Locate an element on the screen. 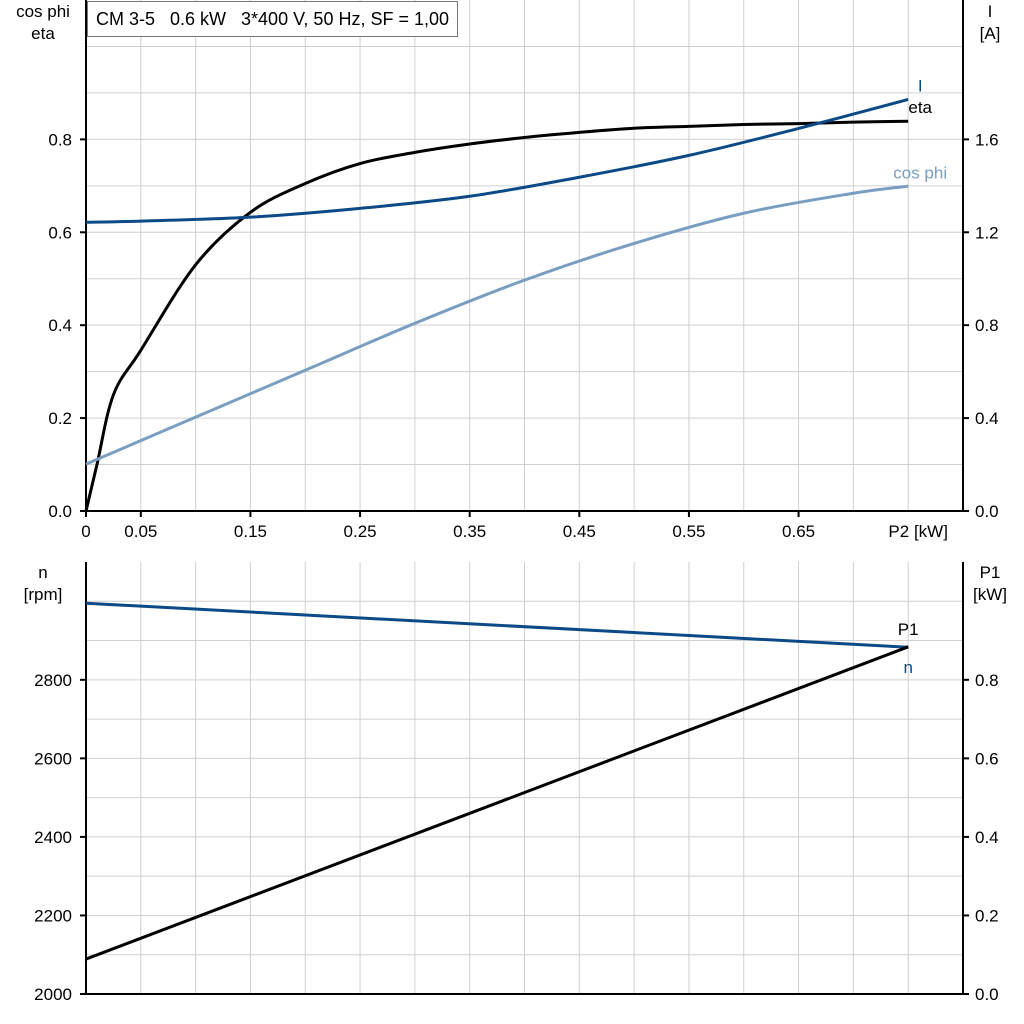  y-axis-label-right: I is located at coordinates (990, 11).